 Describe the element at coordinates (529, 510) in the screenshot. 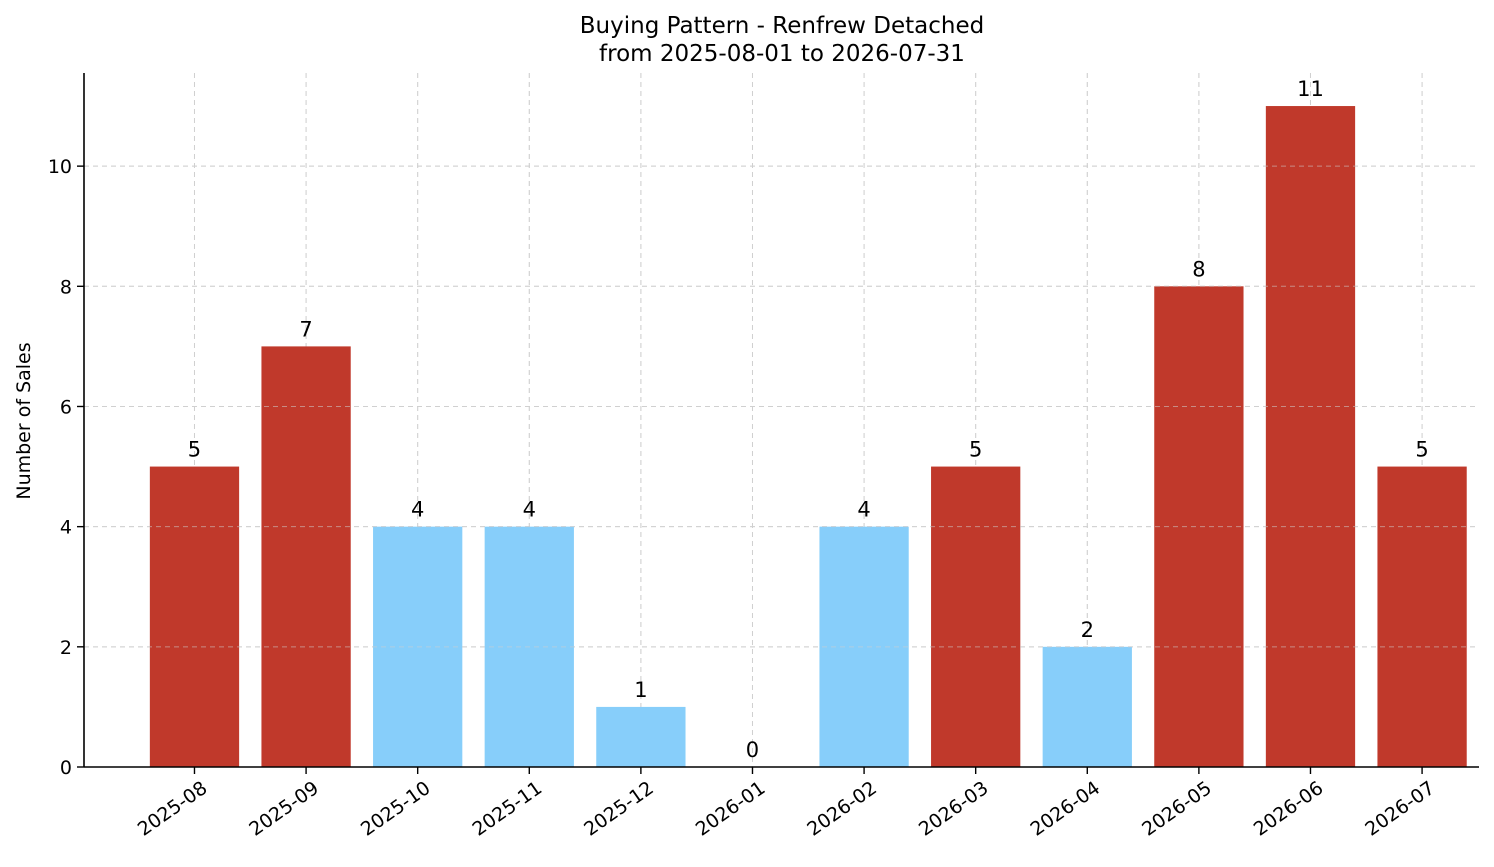

I see `data-label-2025-11: 4` at that location.